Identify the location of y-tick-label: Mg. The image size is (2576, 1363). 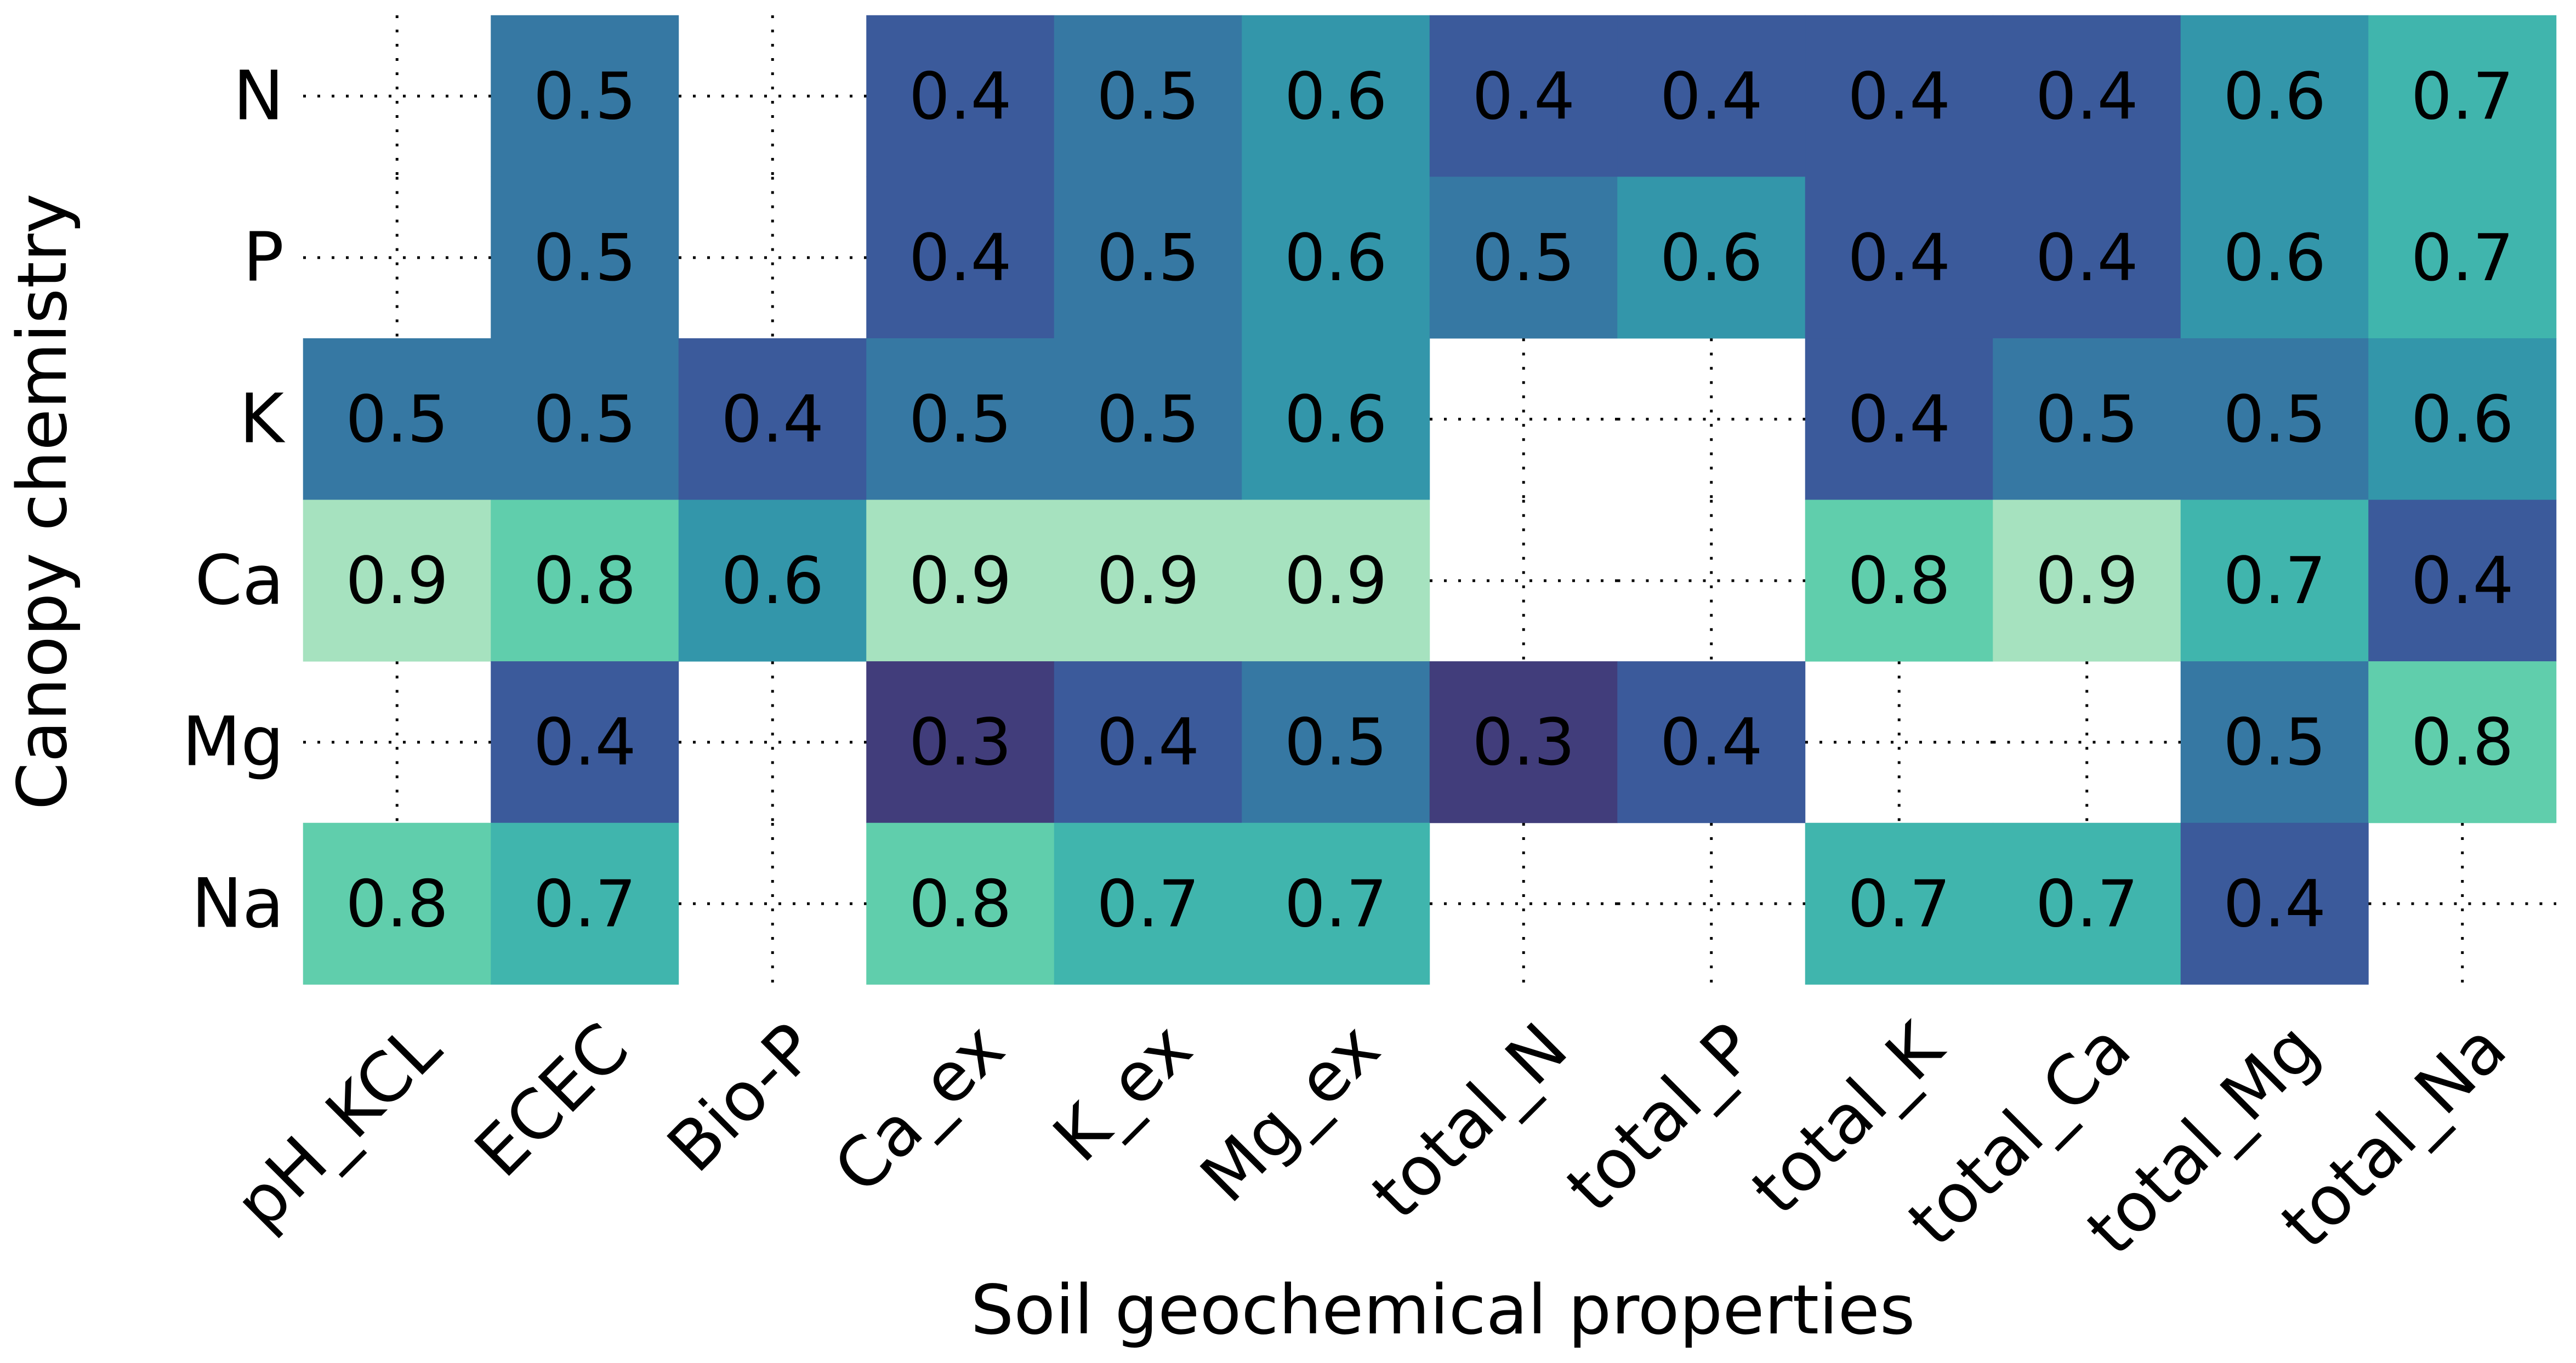
(233, 742).